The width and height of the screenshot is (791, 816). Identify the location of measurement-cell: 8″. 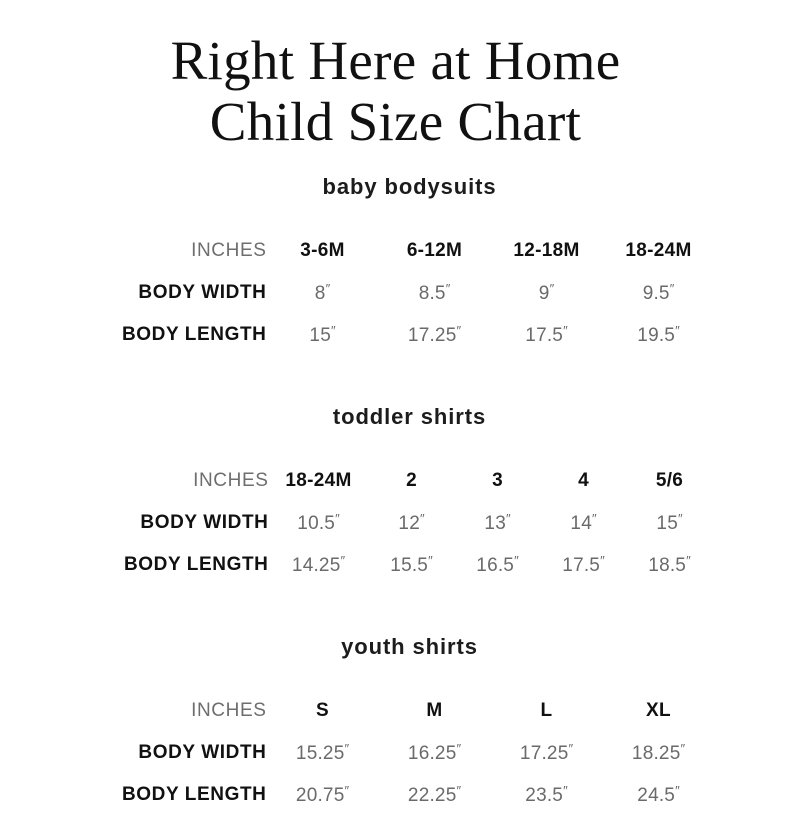
(322, 292).